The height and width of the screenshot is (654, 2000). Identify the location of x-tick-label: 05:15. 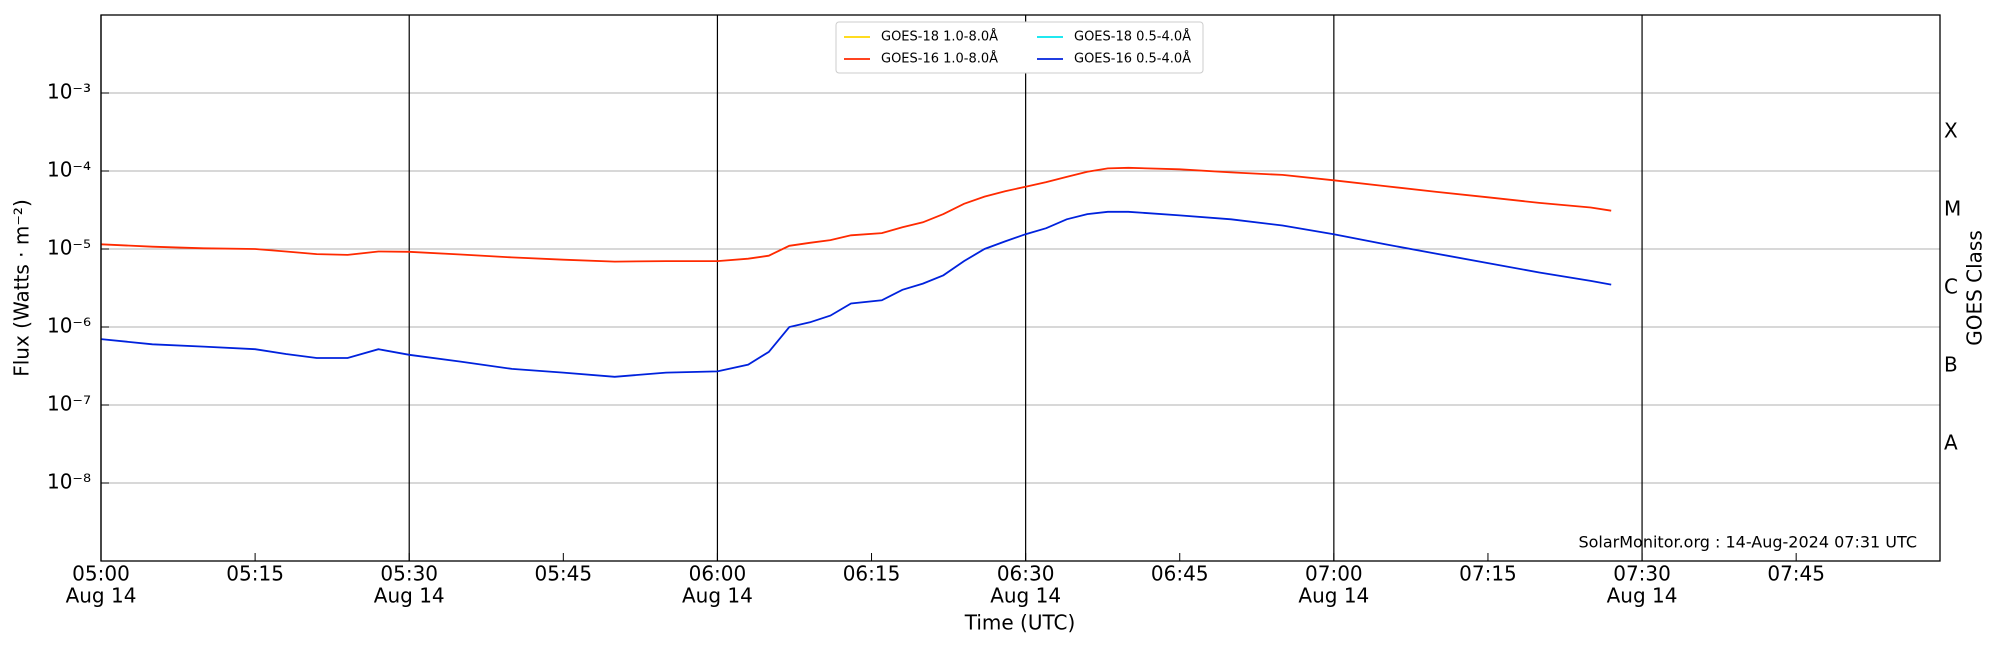
(255, 574).